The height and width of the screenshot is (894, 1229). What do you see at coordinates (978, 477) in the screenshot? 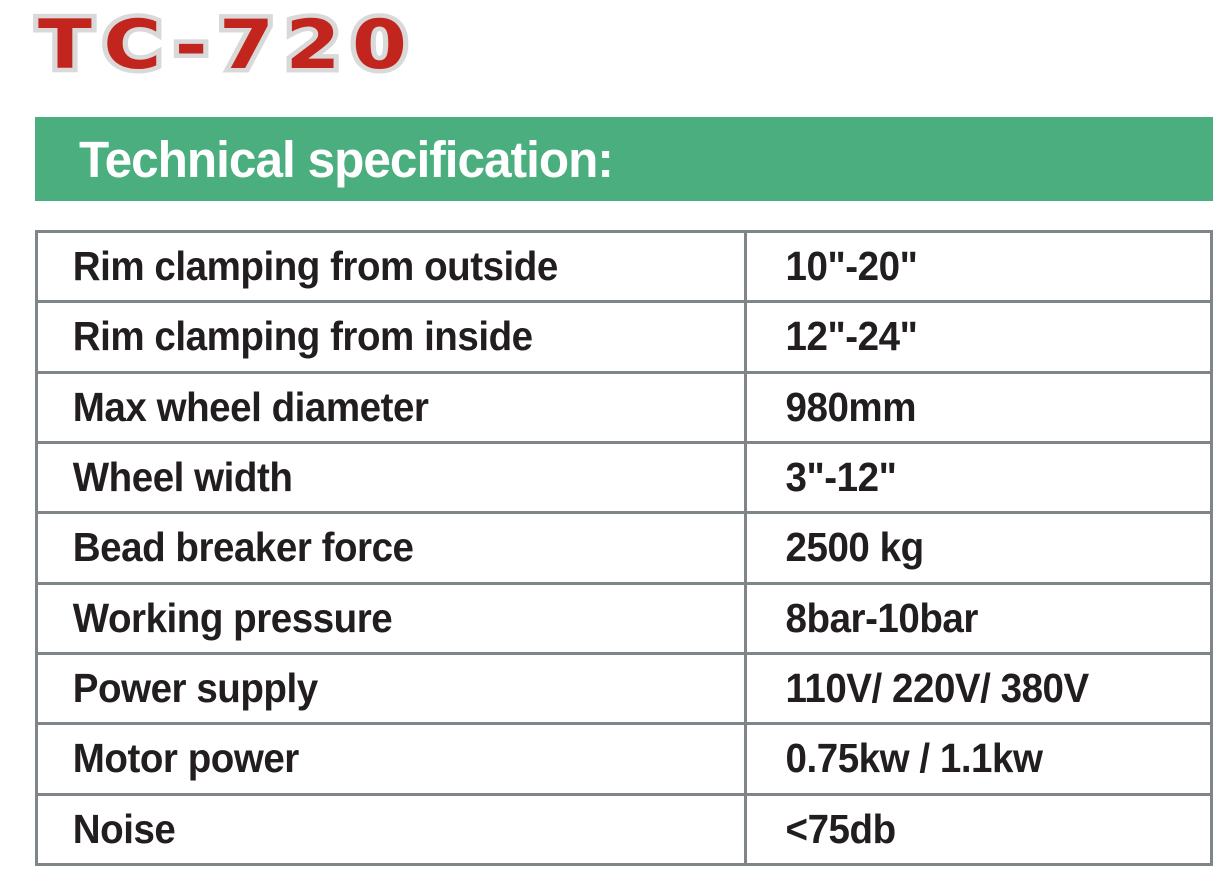
I see `spec-value-cell: 3"-12"` at bounding box center [978, 477].